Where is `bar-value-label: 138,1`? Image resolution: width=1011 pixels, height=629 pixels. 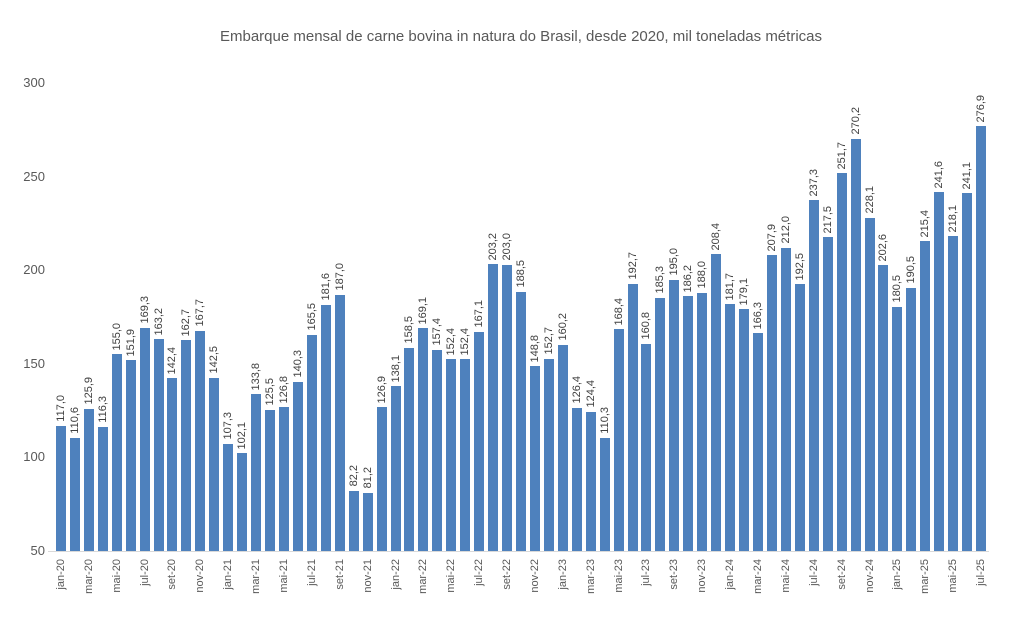 bar-value-label: 138,1 is located at coordinates (395, 368).